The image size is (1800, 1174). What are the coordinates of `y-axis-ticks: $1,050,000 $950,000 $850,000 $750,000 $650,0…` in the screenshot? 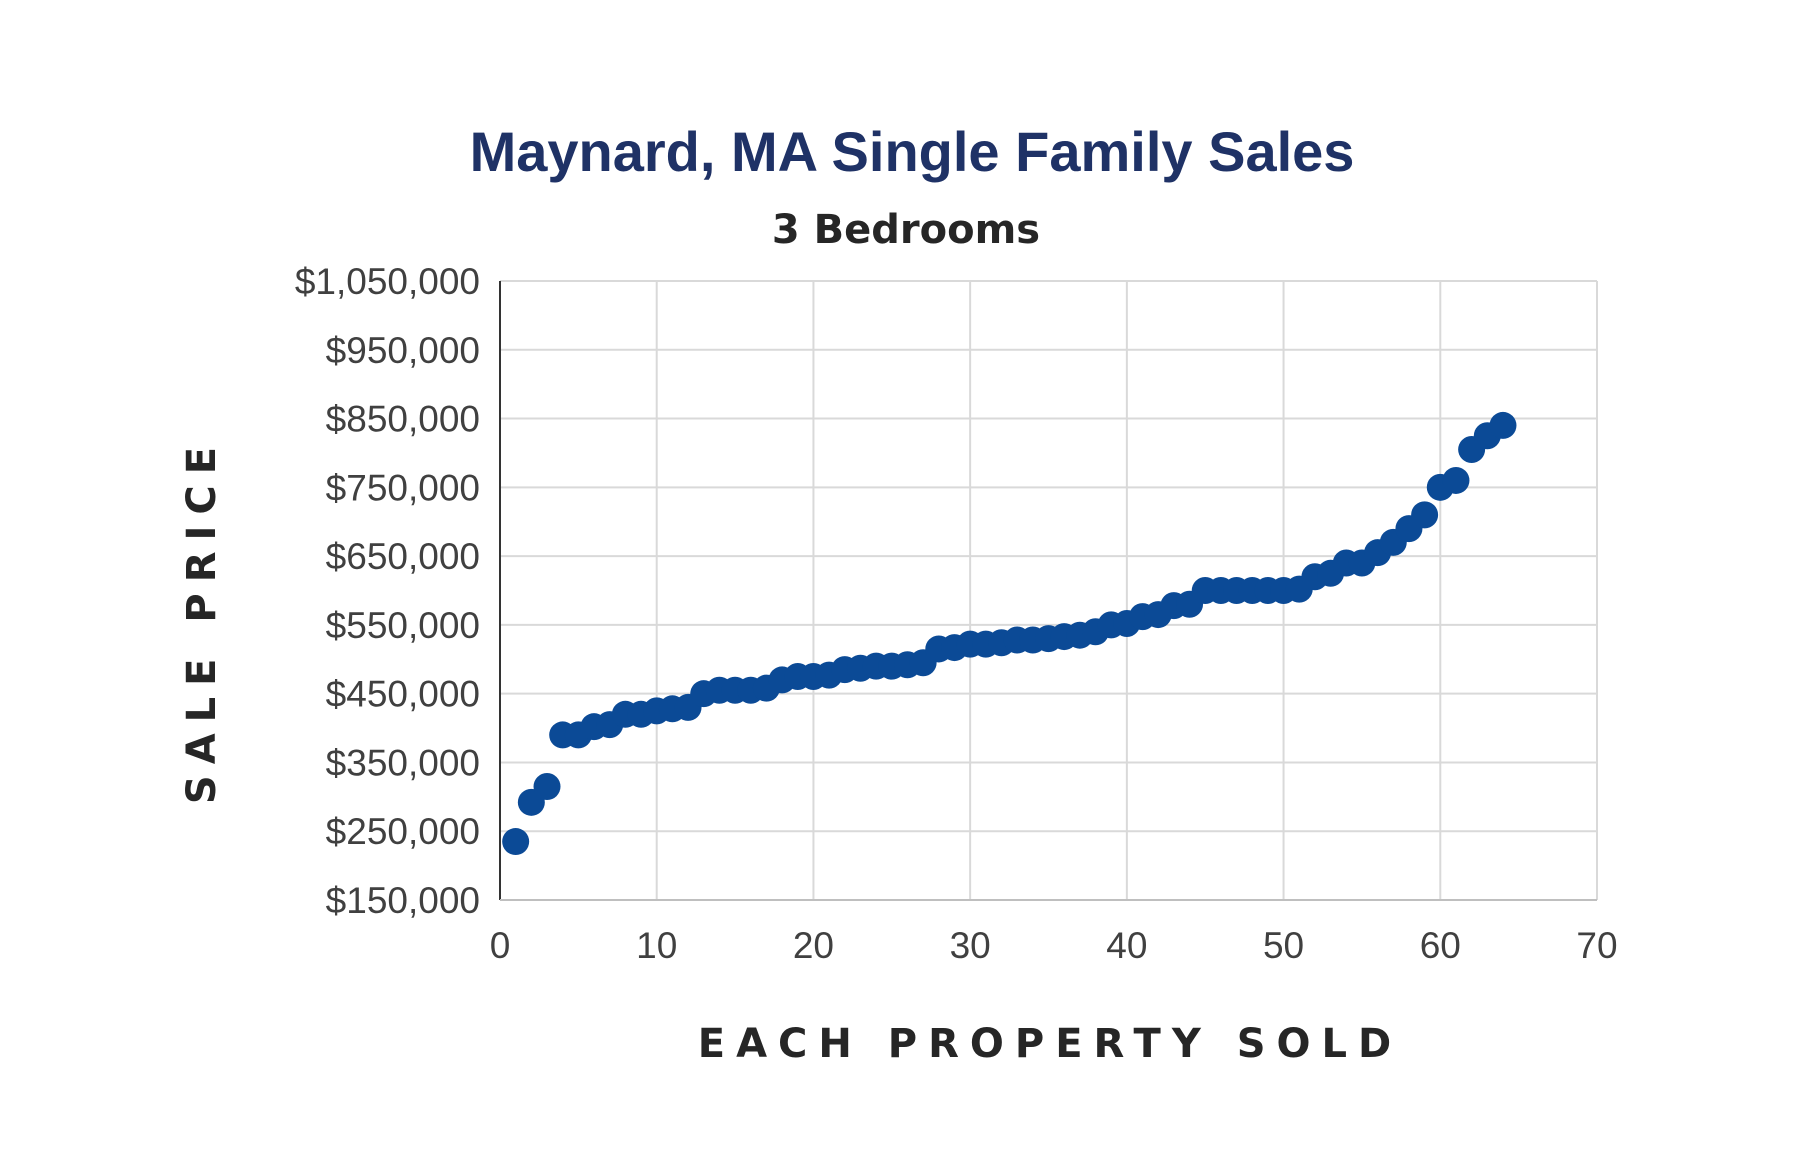 It's located at (387, 591).